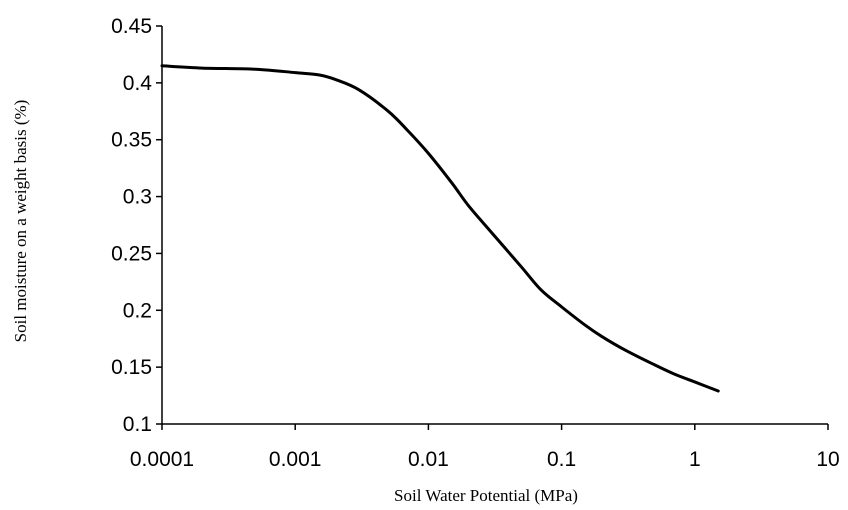 This screenshot has width=848, height=510. Describe the element at coordinates (137, 310) in the screenshot. I see `y-tick-label: 0.2` at that location.